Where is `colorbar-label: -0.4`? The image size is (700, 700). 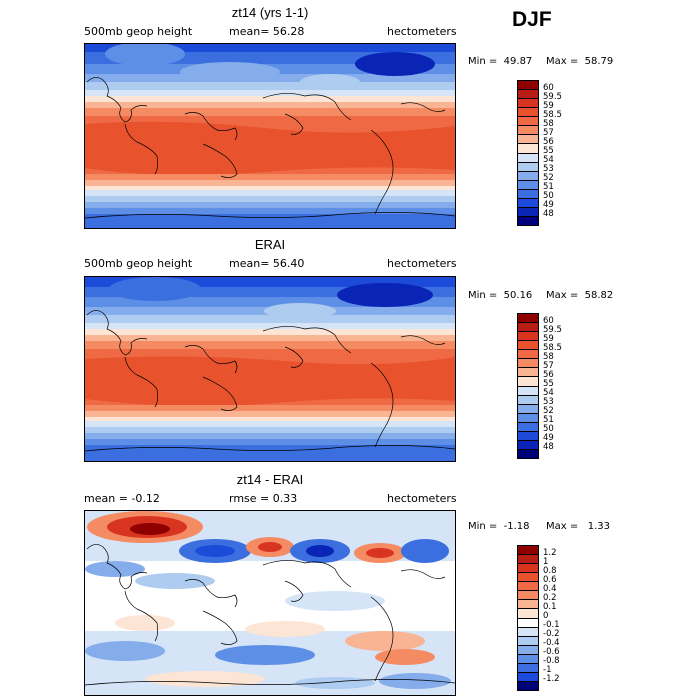 colorbar-label: -0.4 is located at coordinates (551, 643).